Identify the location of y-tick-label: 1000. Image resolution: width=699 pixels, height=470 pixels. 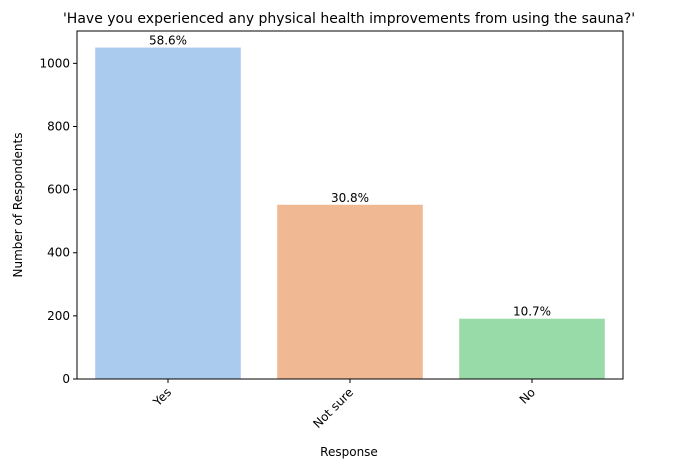
(54, 63).